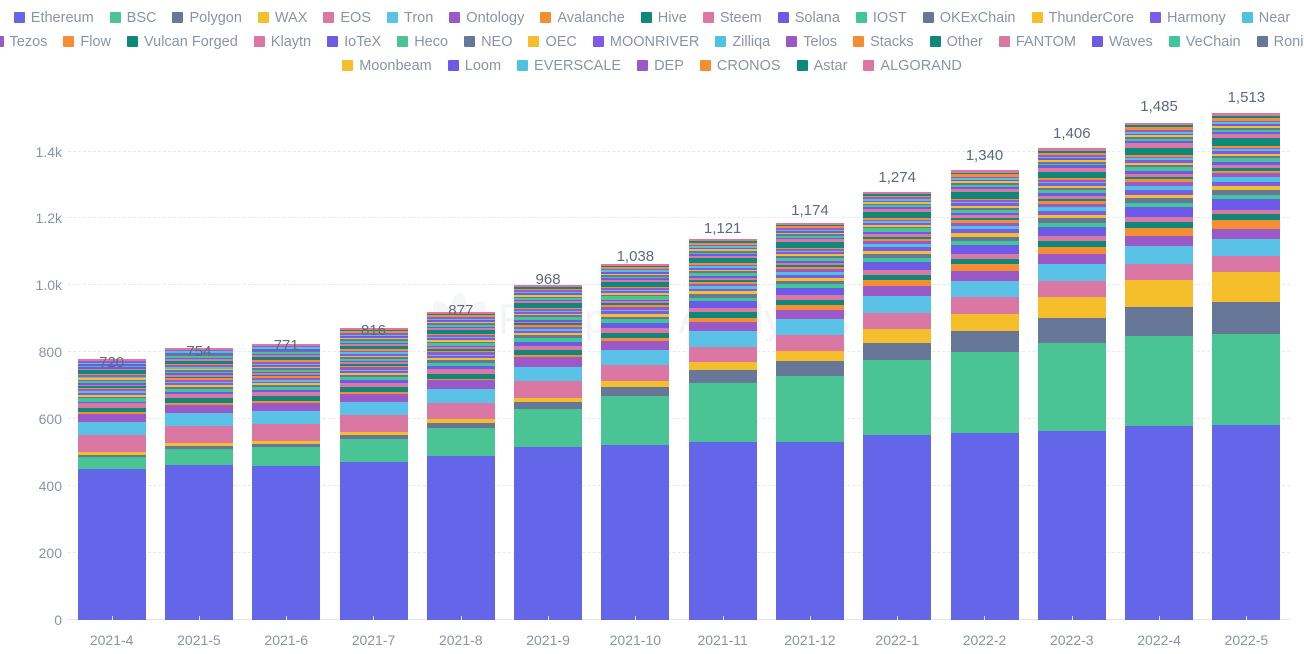  I want to click on legend-item-waves: Waves, so click(1122, 42).